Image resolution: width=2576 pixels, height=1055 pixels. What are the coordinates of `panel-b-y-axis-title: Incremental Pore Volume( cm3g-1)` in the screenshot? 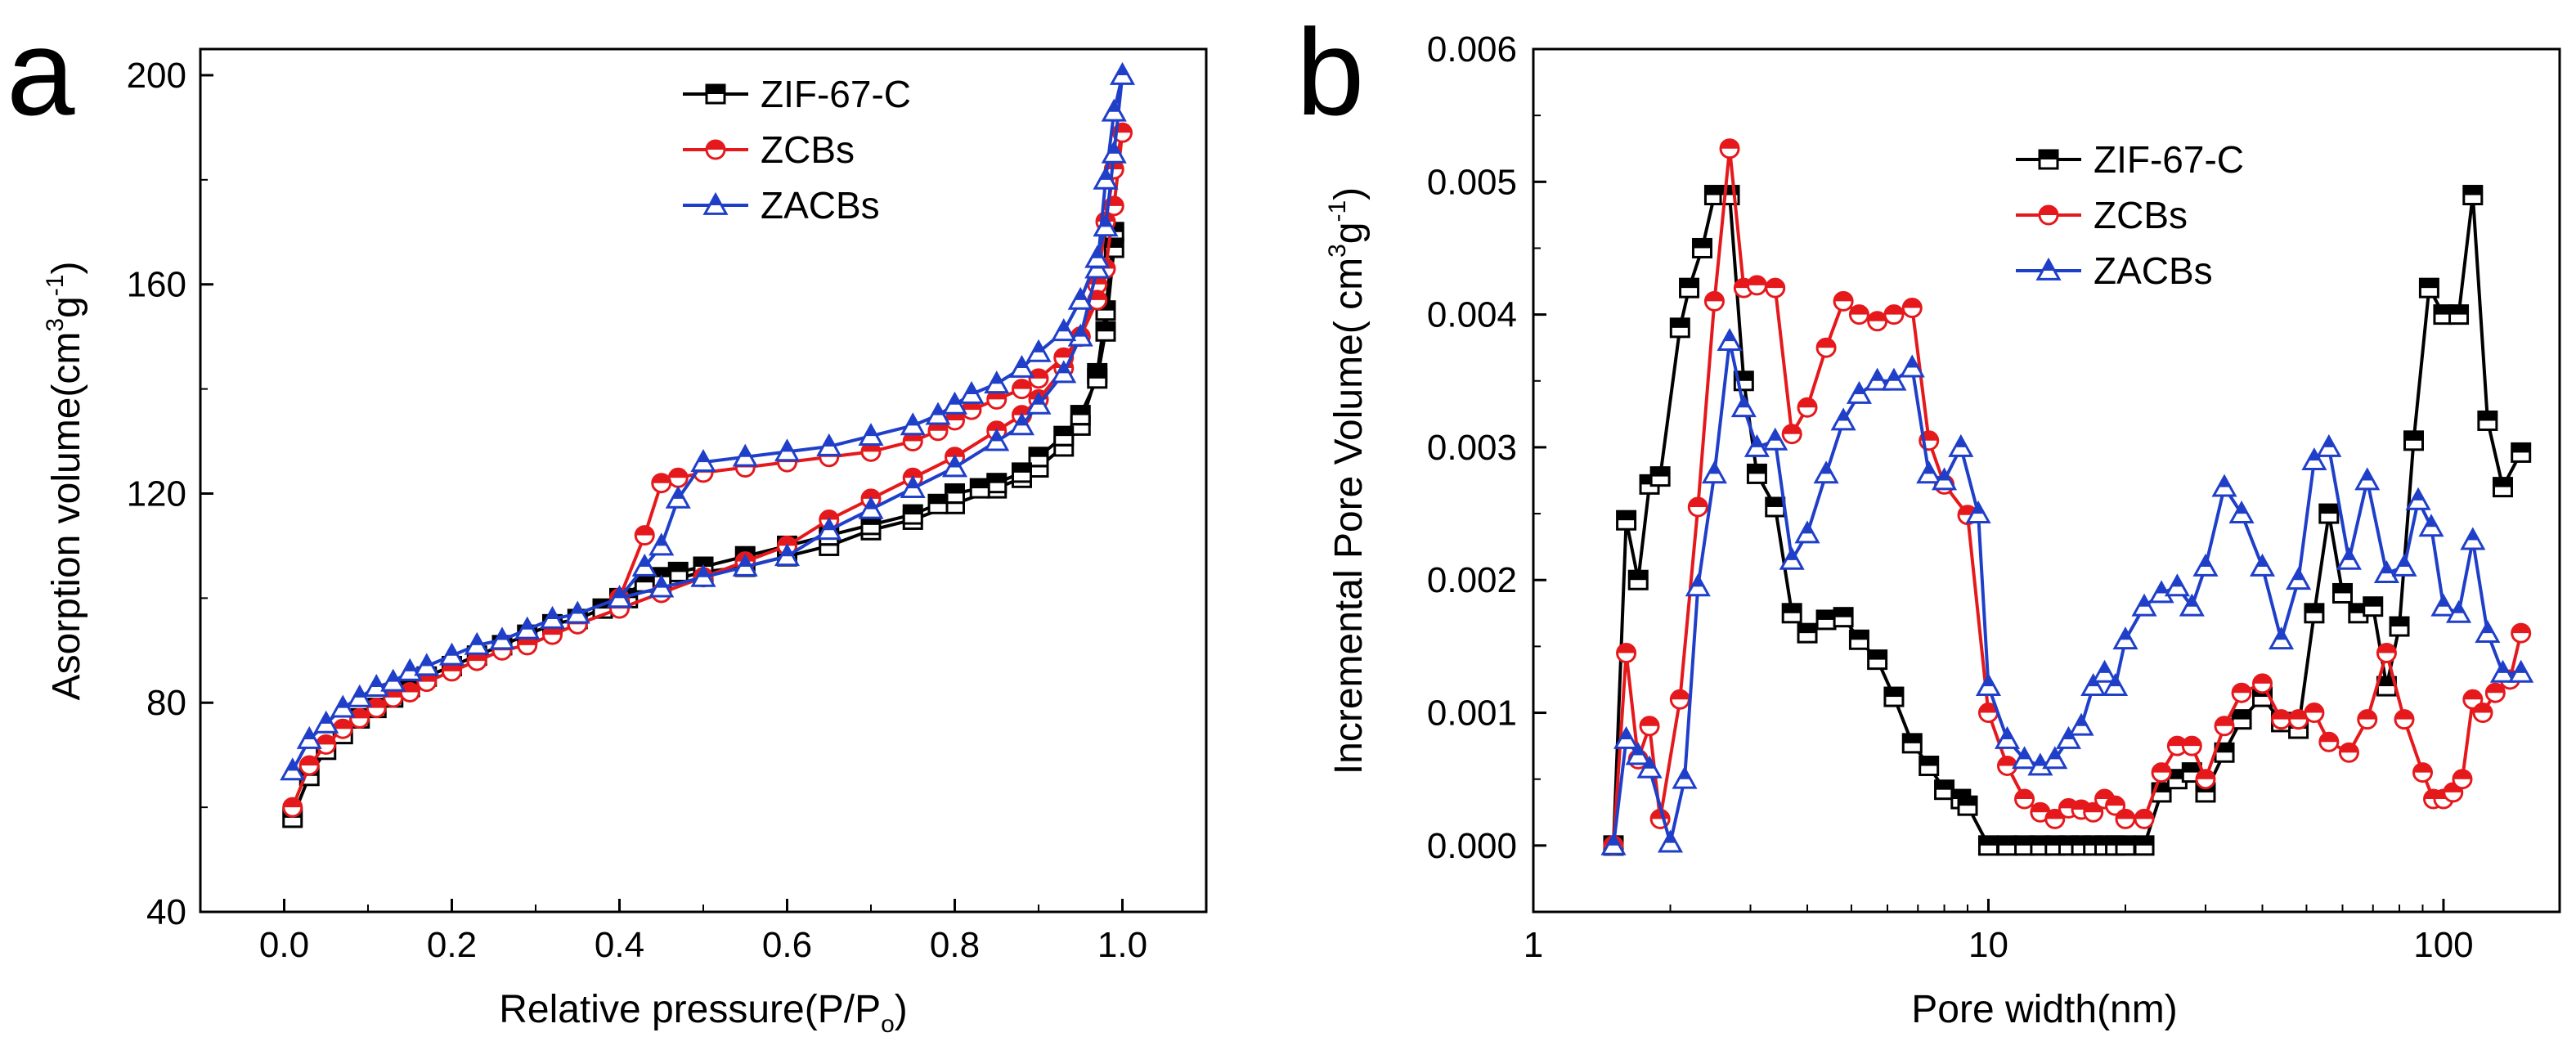 It's located at (1347, 480).